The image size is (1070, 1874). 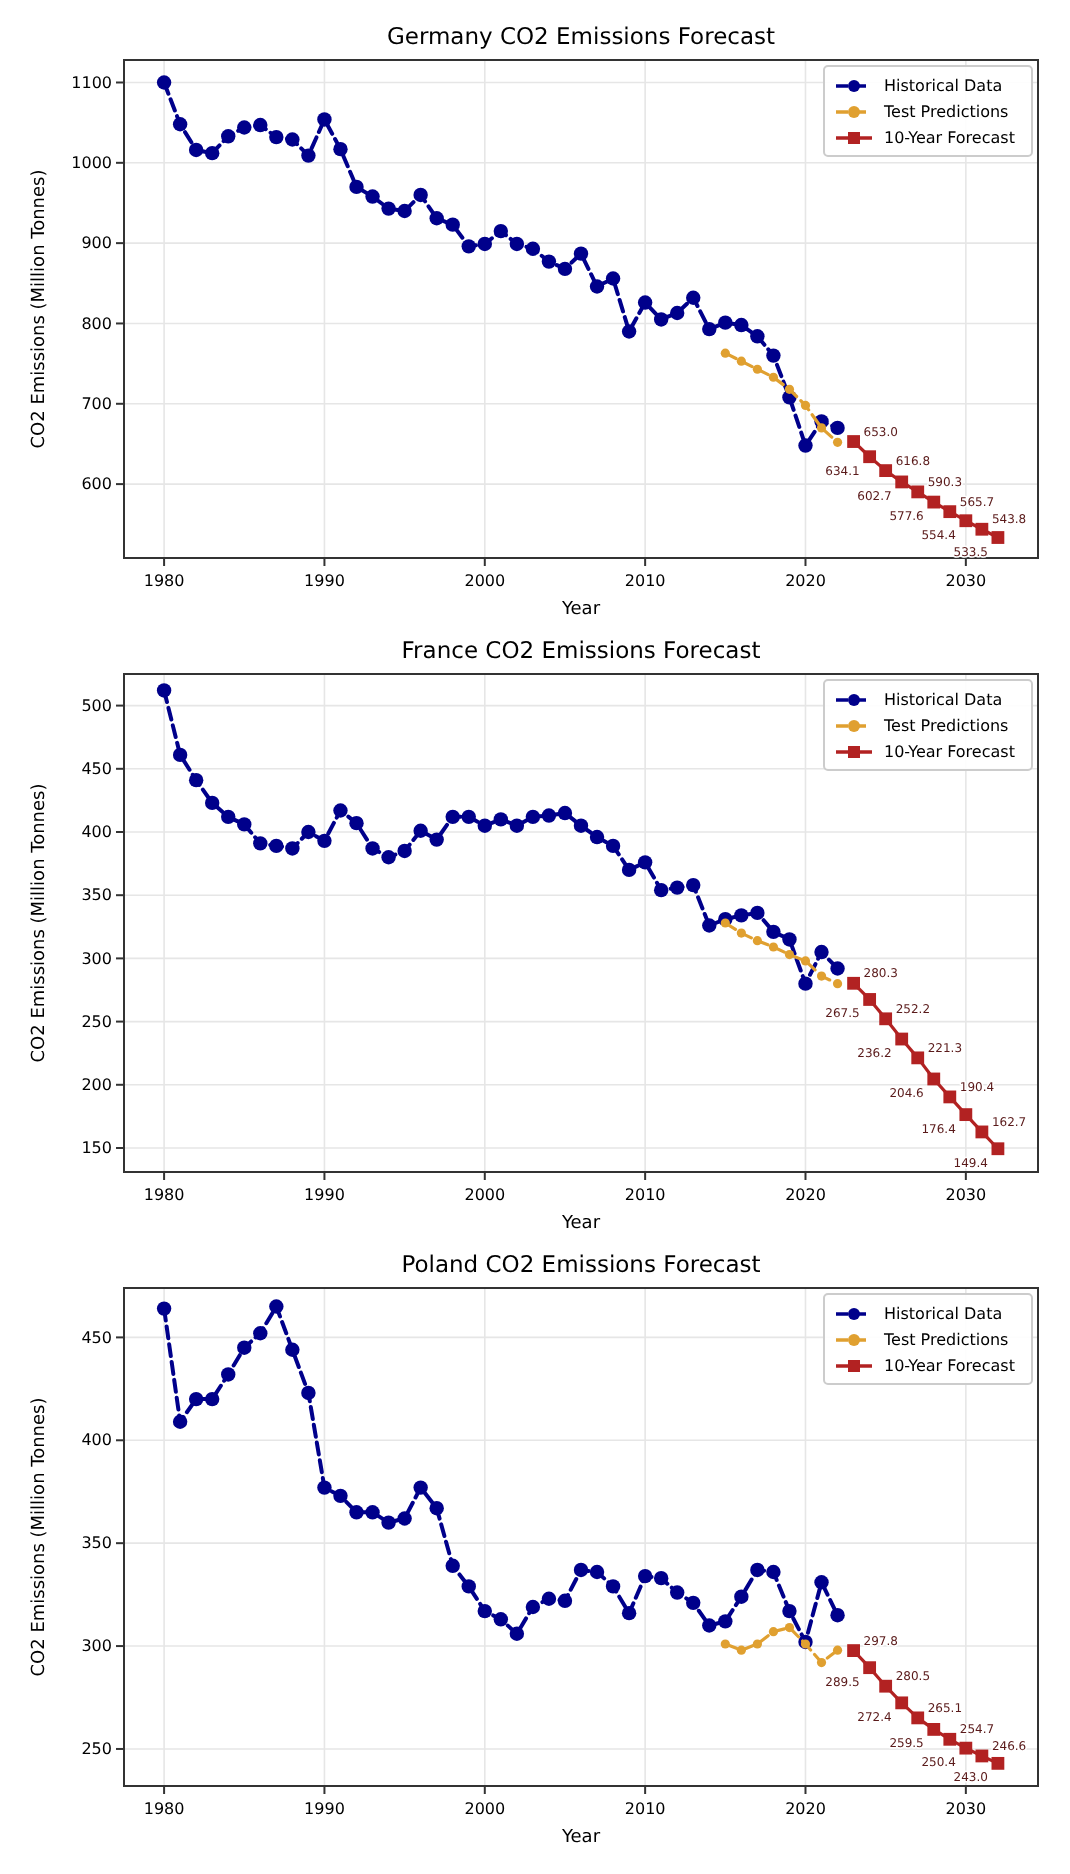 I want to click on y-tick-label: 600, so click(x=96, y=484).